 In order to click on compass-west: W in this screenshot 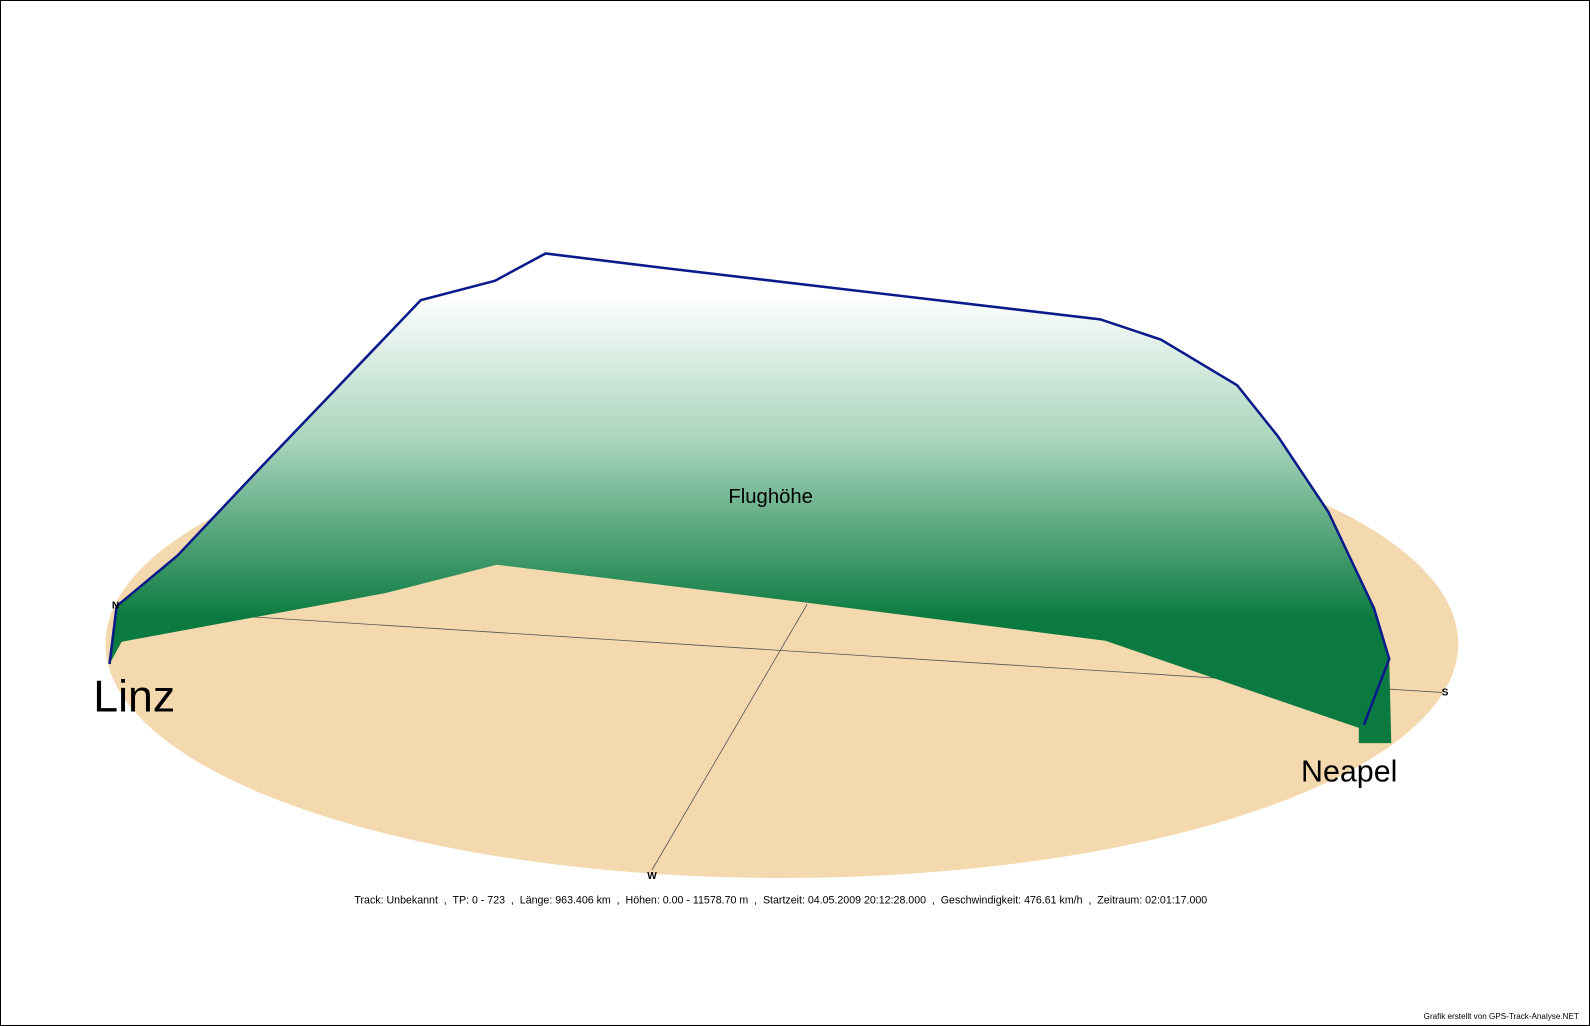, I will do `click(652, 876)`.